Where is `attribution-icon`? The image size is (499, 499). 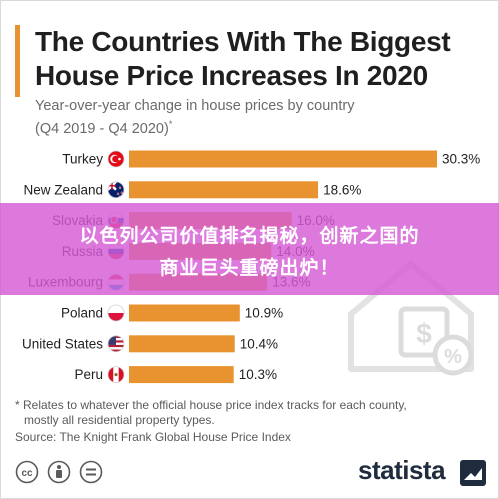 attribution-icon is located at coordinates (59, 472).